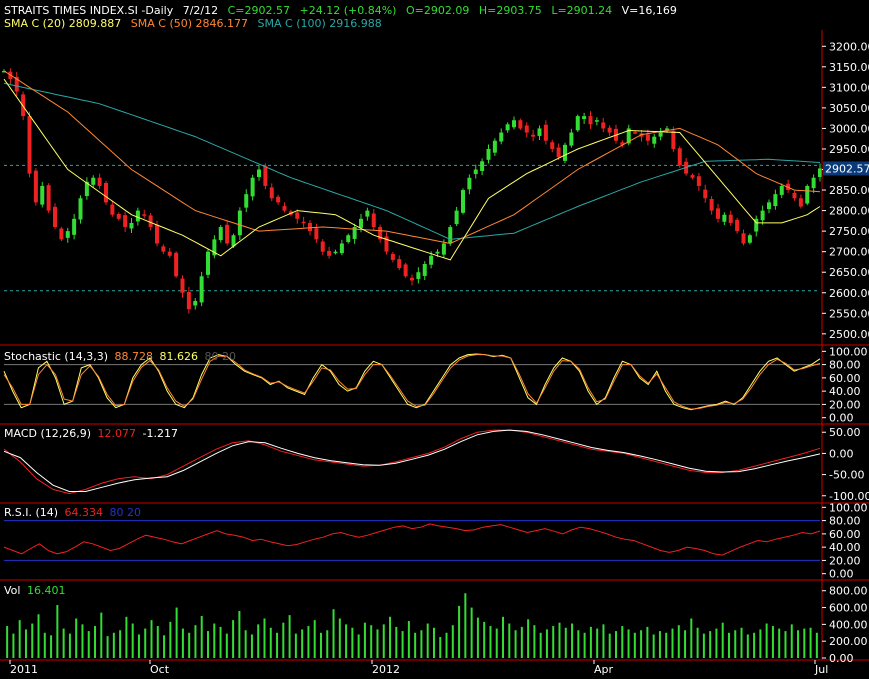  What do you see at coordinates (200, 10) in the screenshot?
I see `date-label: 7/2/12` at bounding box center [200, 10].